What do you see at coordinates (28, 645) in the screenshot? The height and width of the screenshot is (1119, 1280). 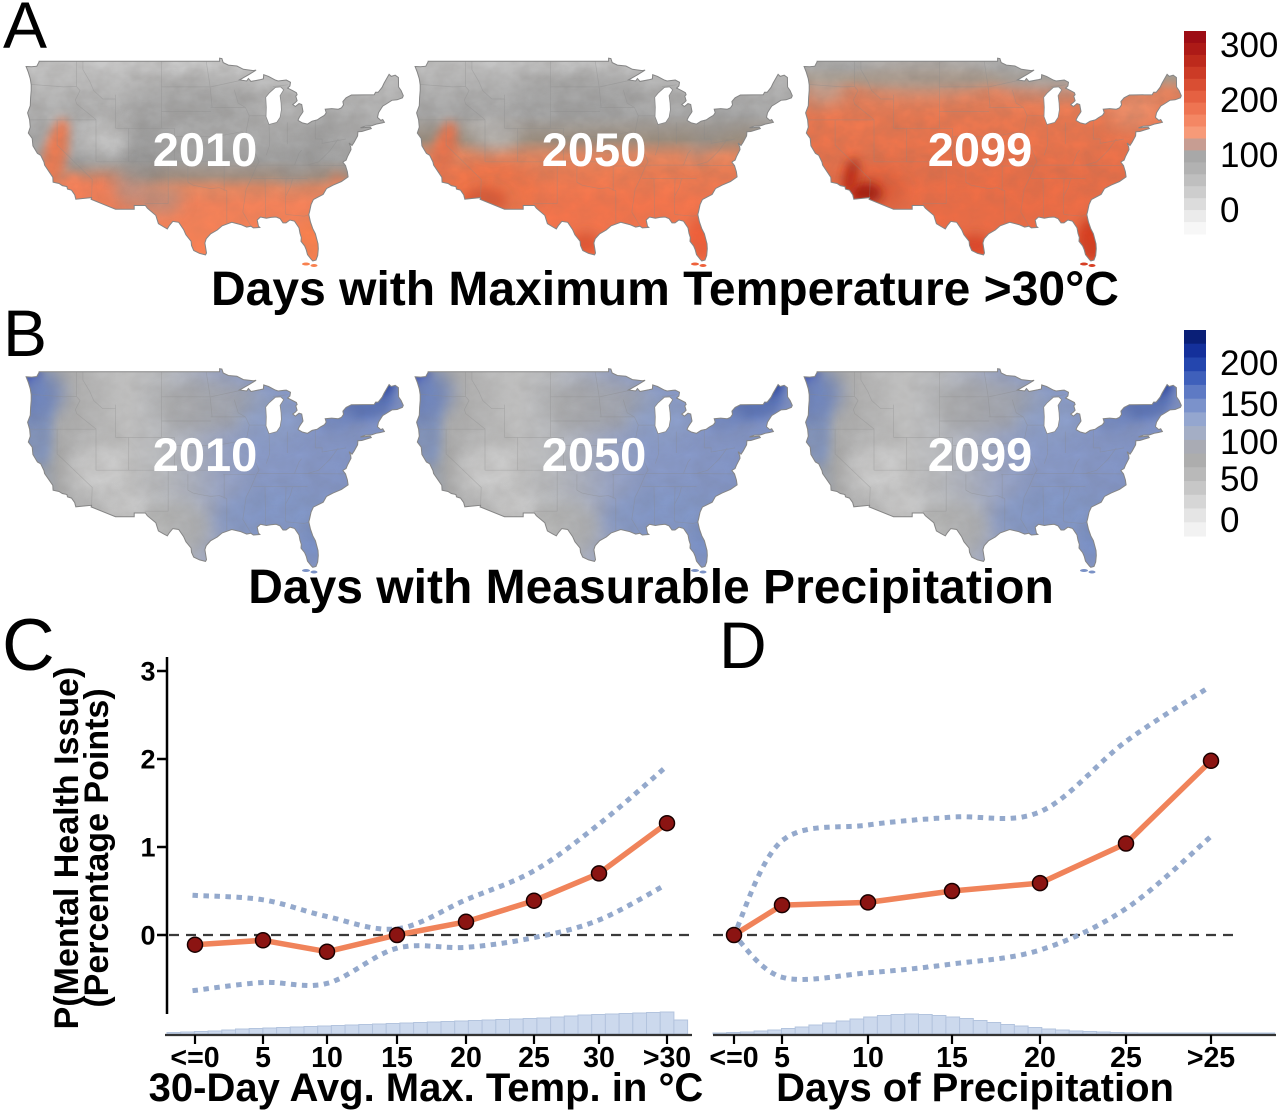 I see `svg-text: C` at bounding box center [28, 645].